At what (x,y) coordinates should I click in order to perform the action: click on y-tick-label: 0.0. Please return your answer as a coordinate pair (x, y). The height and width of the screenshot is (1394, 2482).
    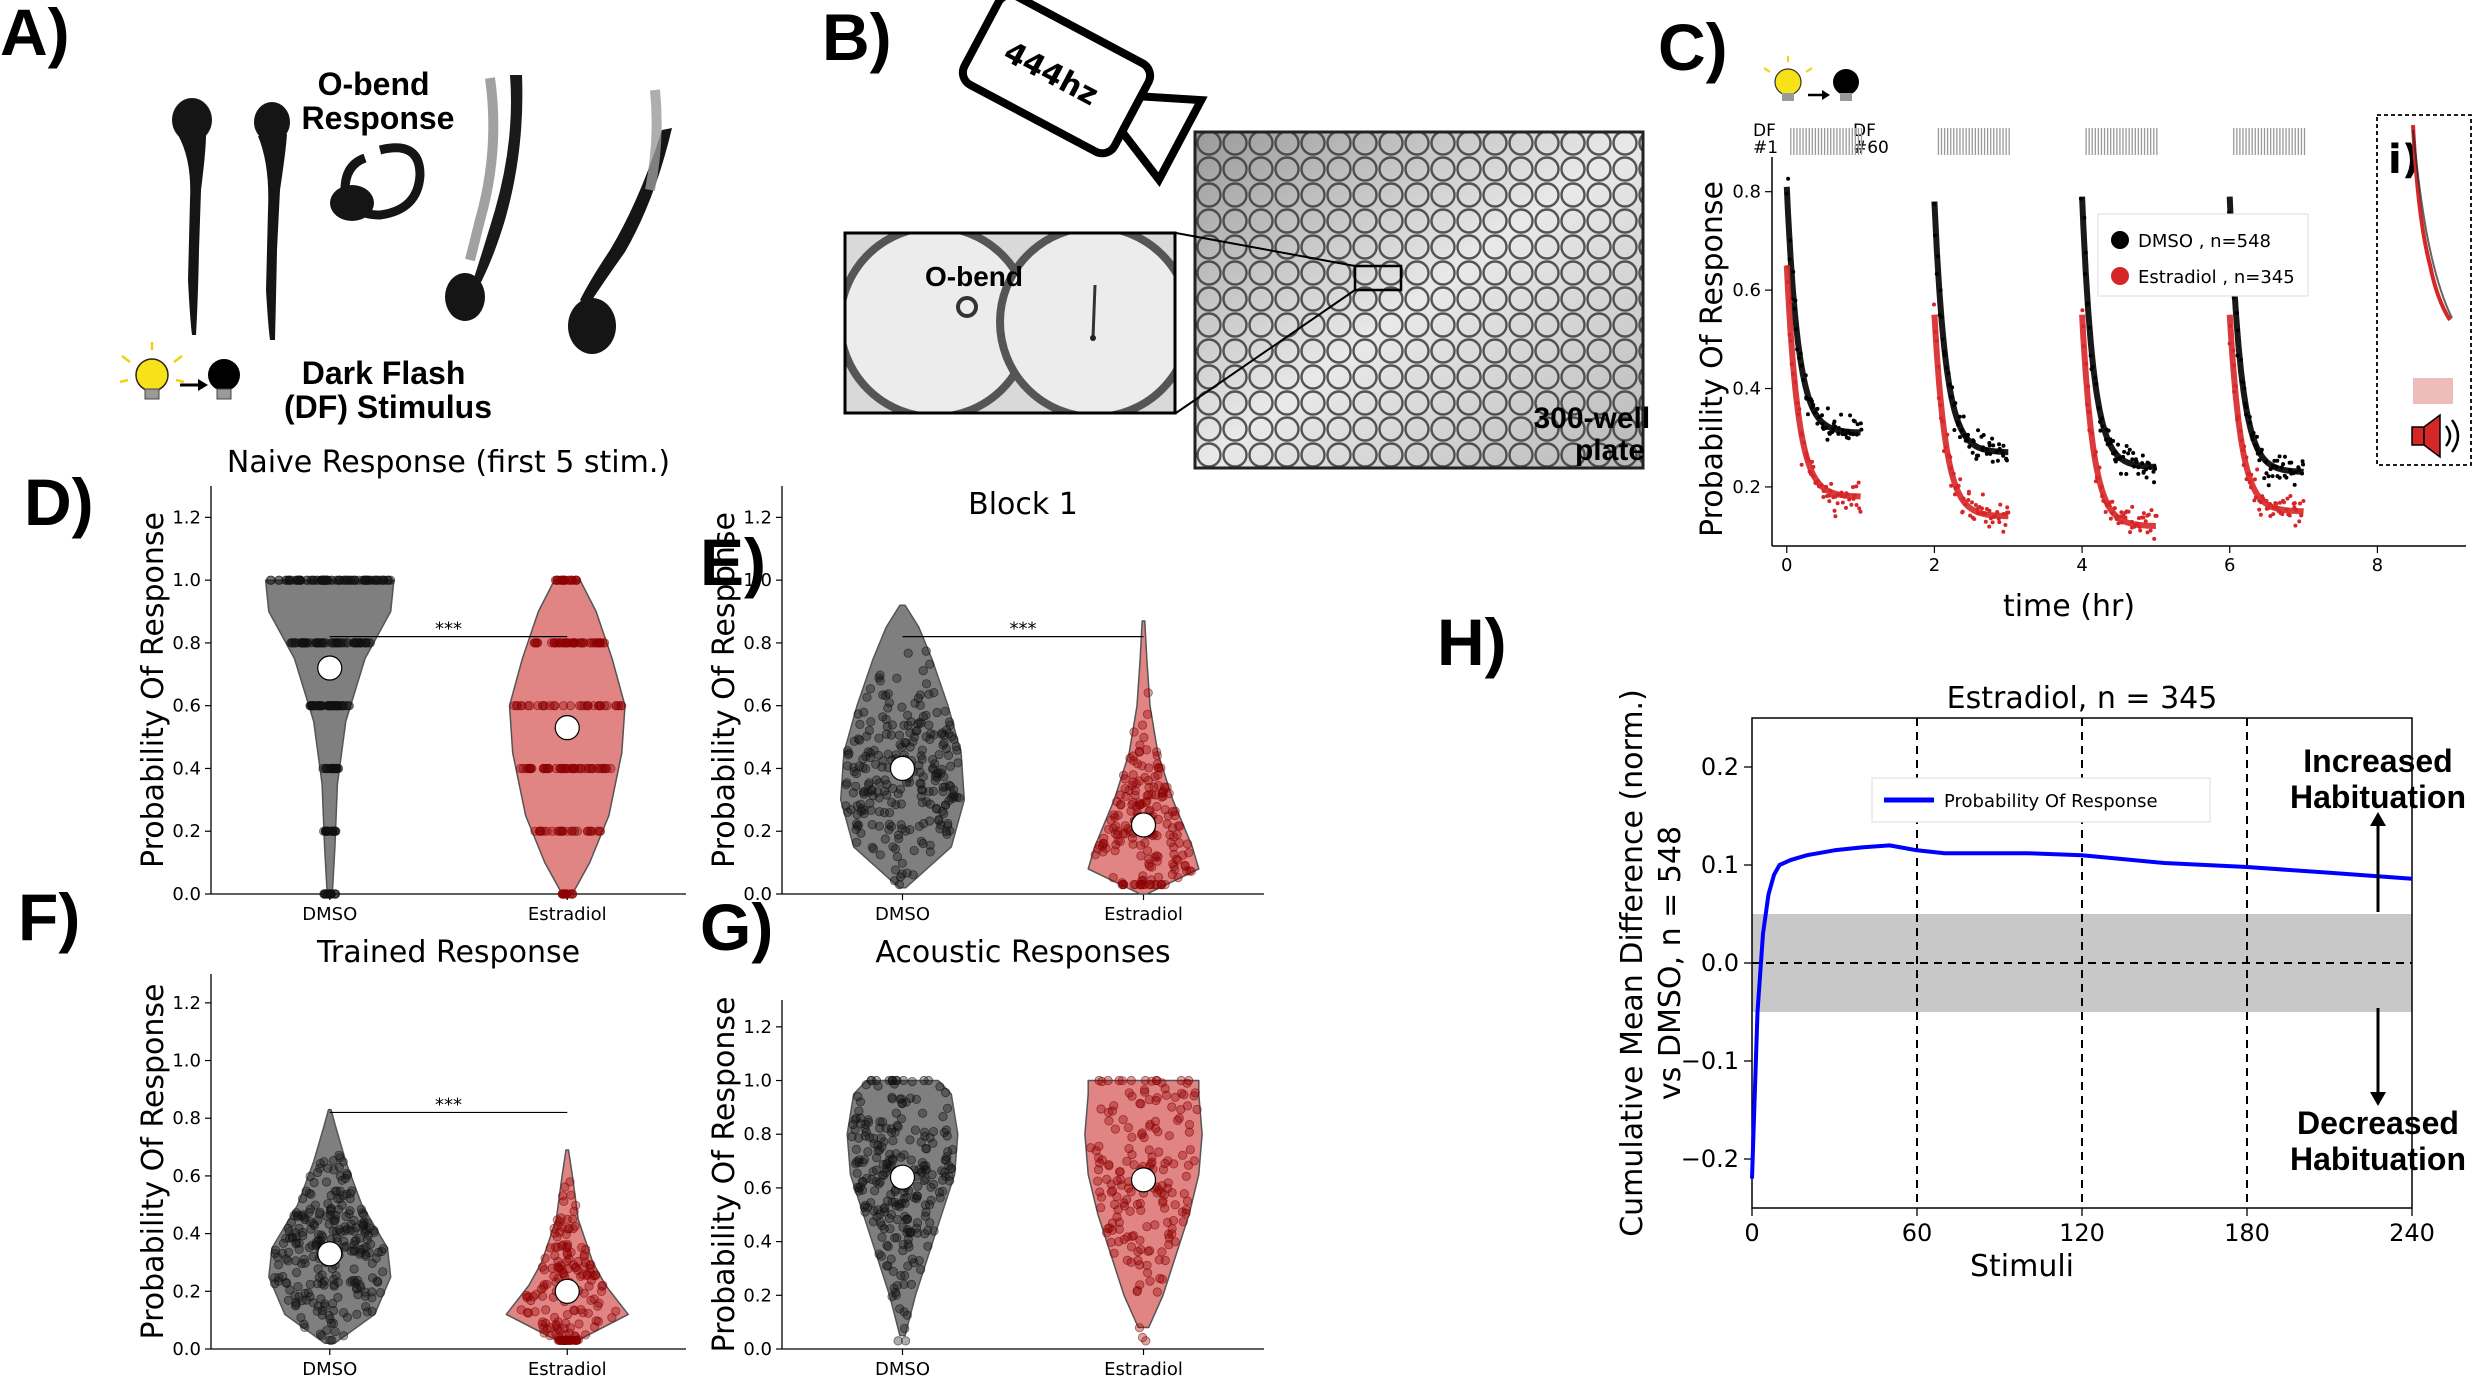
    Looking at the image, I should click on (1720, 963).